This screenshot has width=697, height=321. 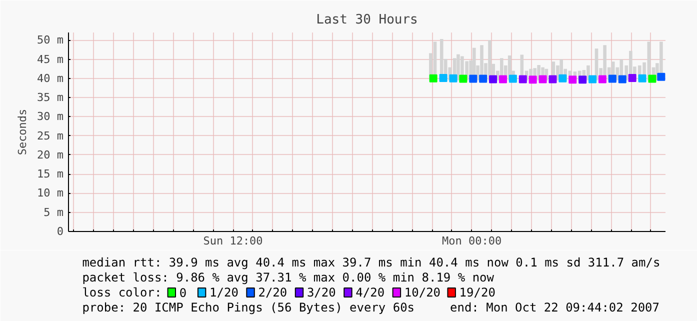 I want to click on legend-label: 2/20, so click(x=273, y=293).